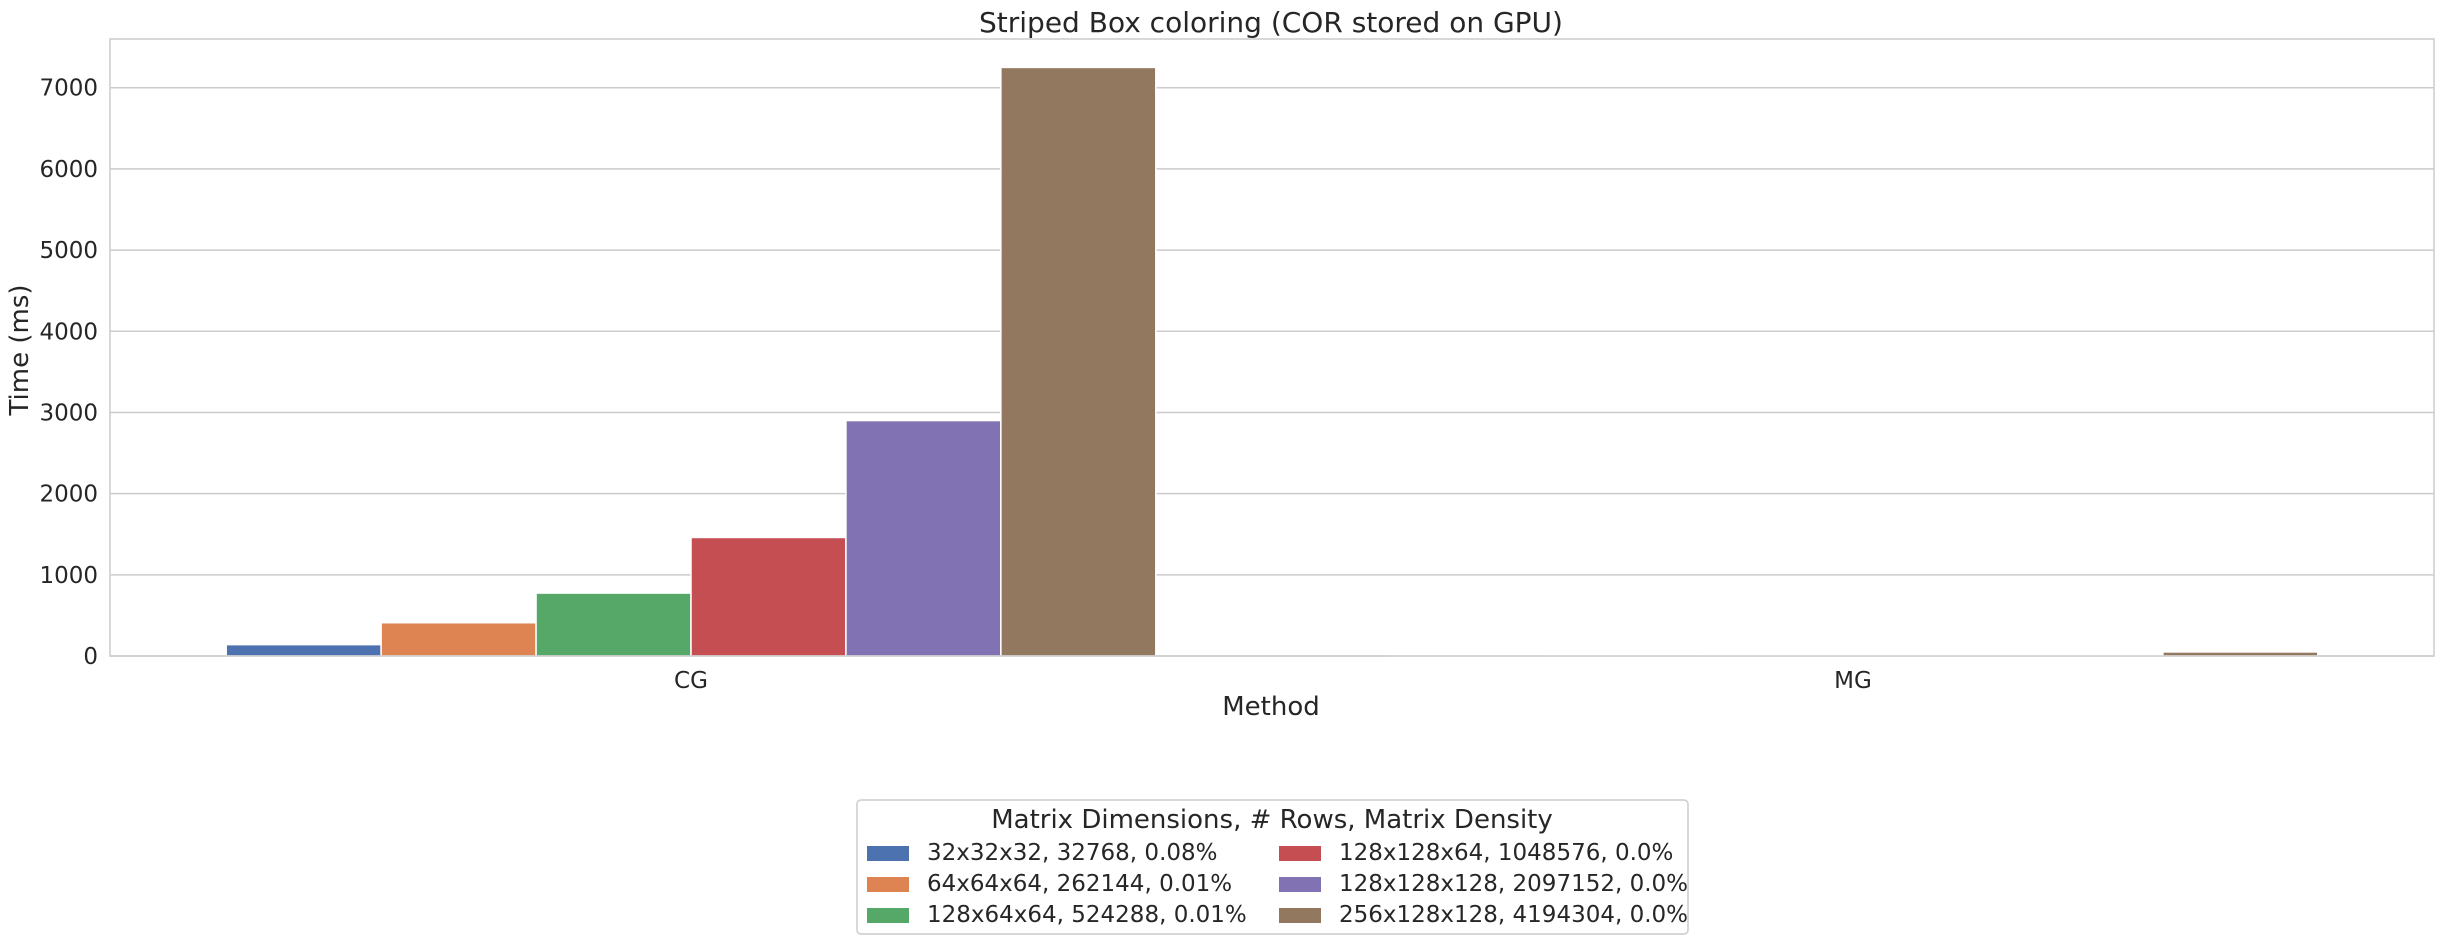 This screenshot has height=944, width=2444. Describe the element at coordinates (1853, 681) in the screenshot. I see `x-tick-label: MG` at that location.